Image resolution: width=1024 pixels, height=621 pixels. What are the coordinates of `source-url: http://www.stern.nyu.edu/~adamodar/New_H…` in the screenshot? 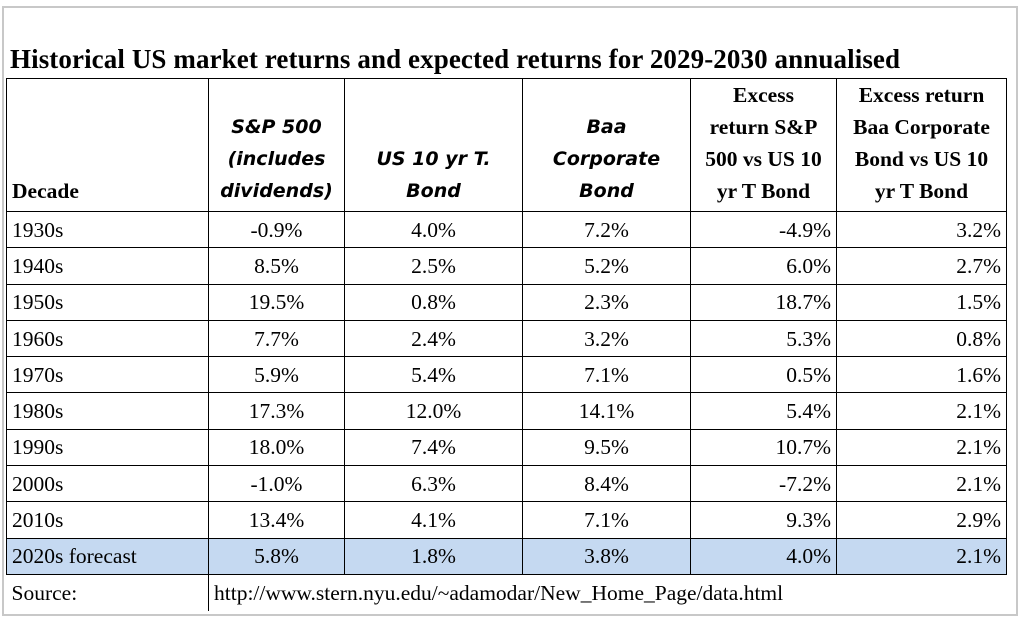 It's located at (607, 593).